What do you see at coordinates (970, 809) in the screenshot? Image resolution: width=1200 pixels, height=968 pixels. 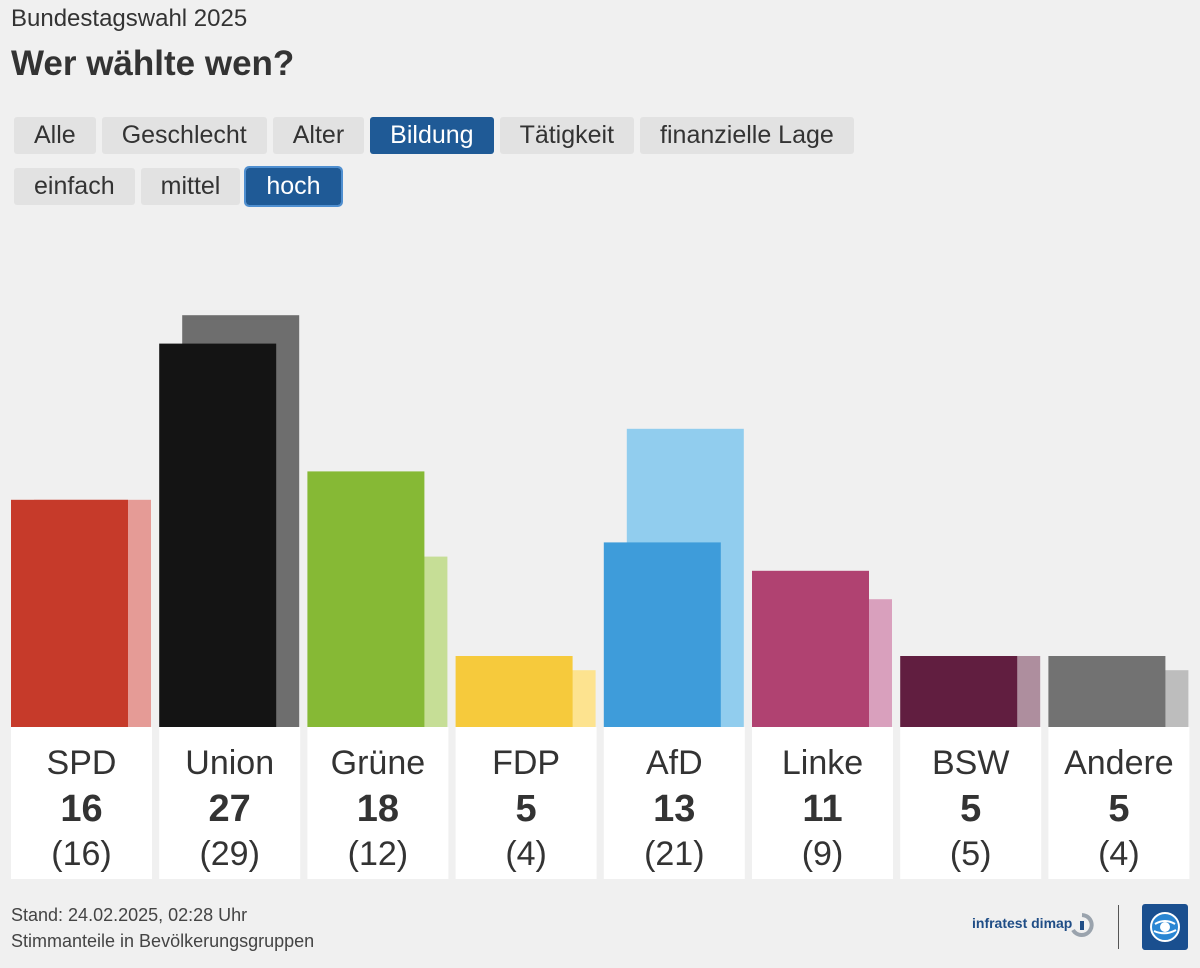 I see `value-label-bsw: 5` at bounding box center [970, 809].